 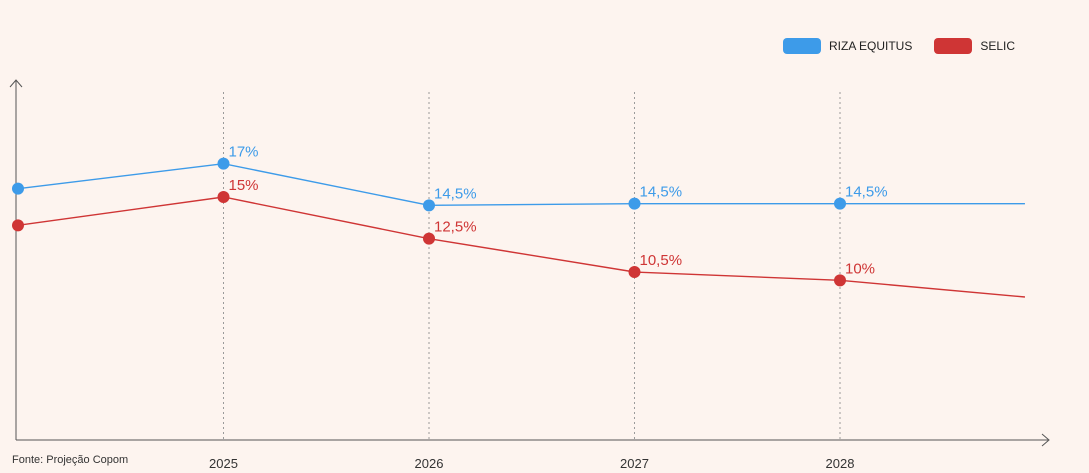 What do you see at coordinates (70, 460) in the screenshot?
I see `source-note: Fonte: Projeção Copom` at bounding box center [70, 460].